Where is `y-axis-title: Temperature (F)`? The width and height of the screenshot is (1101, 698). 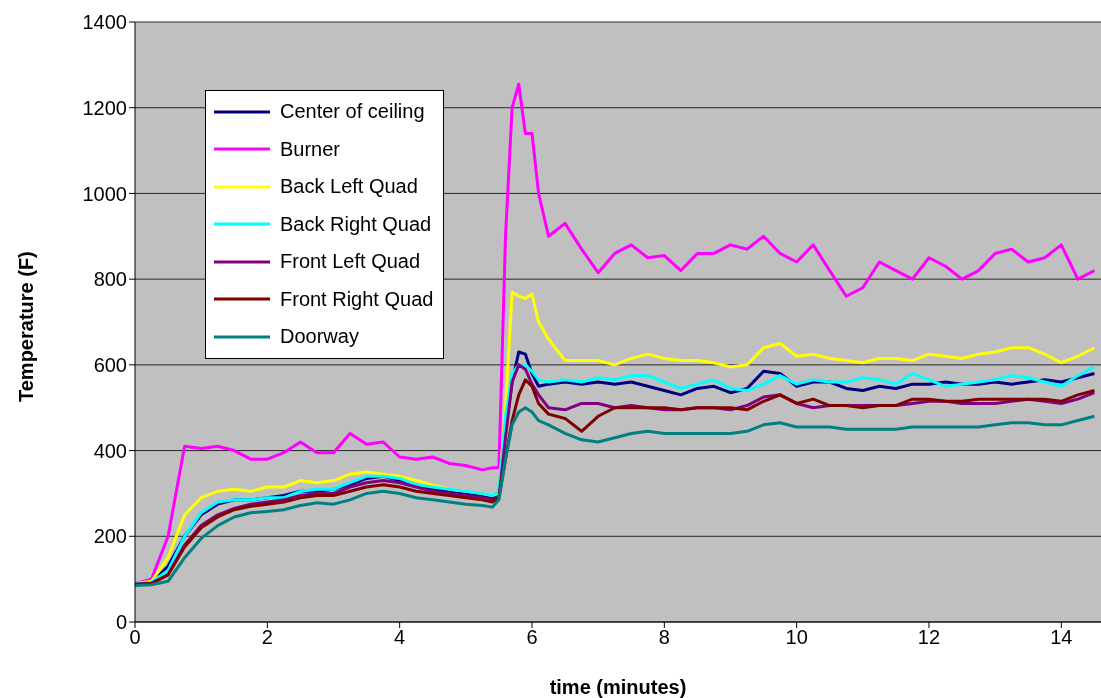 y-axis-title: Temperature (F) is located at coordinates (26, 326).